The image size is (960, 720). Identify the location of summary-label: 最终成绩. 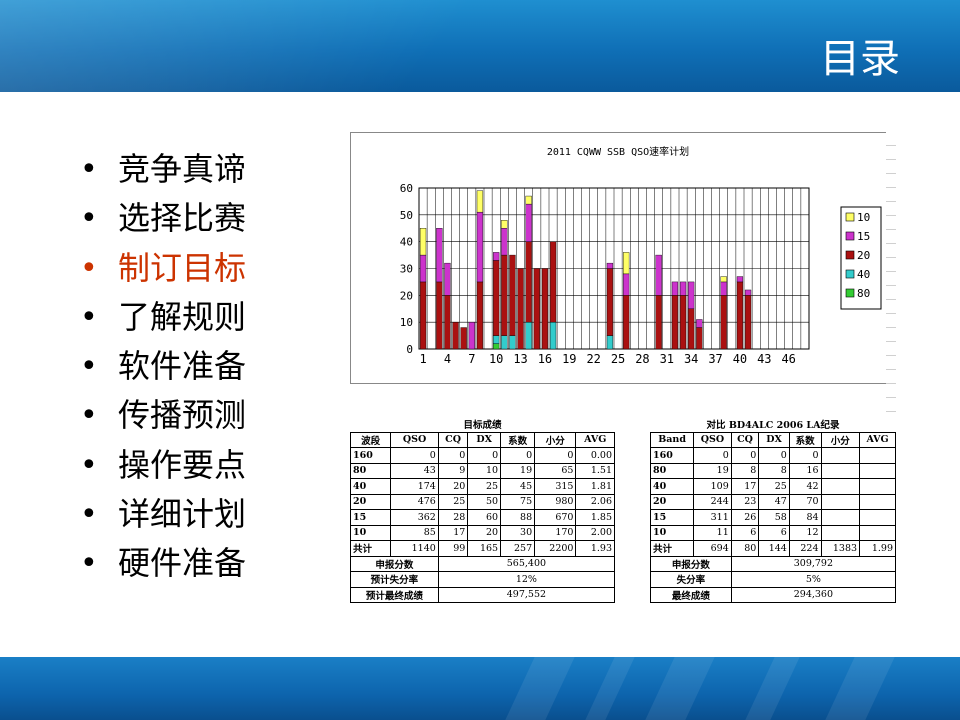
(691, 594).